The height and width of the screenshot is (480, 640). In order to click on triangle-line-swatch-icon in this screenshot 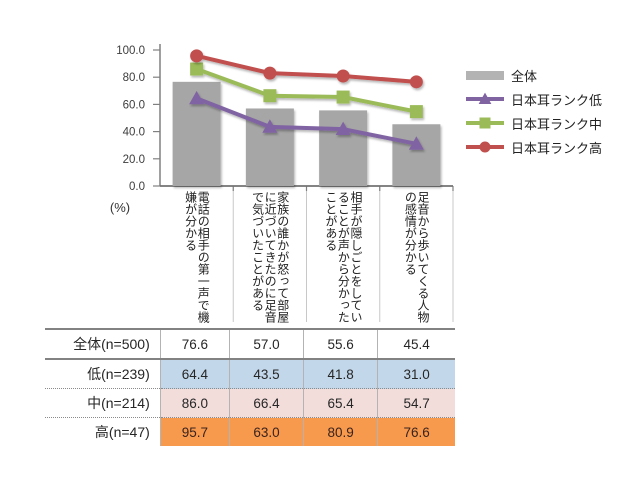, I will do `click(485, 98)`.